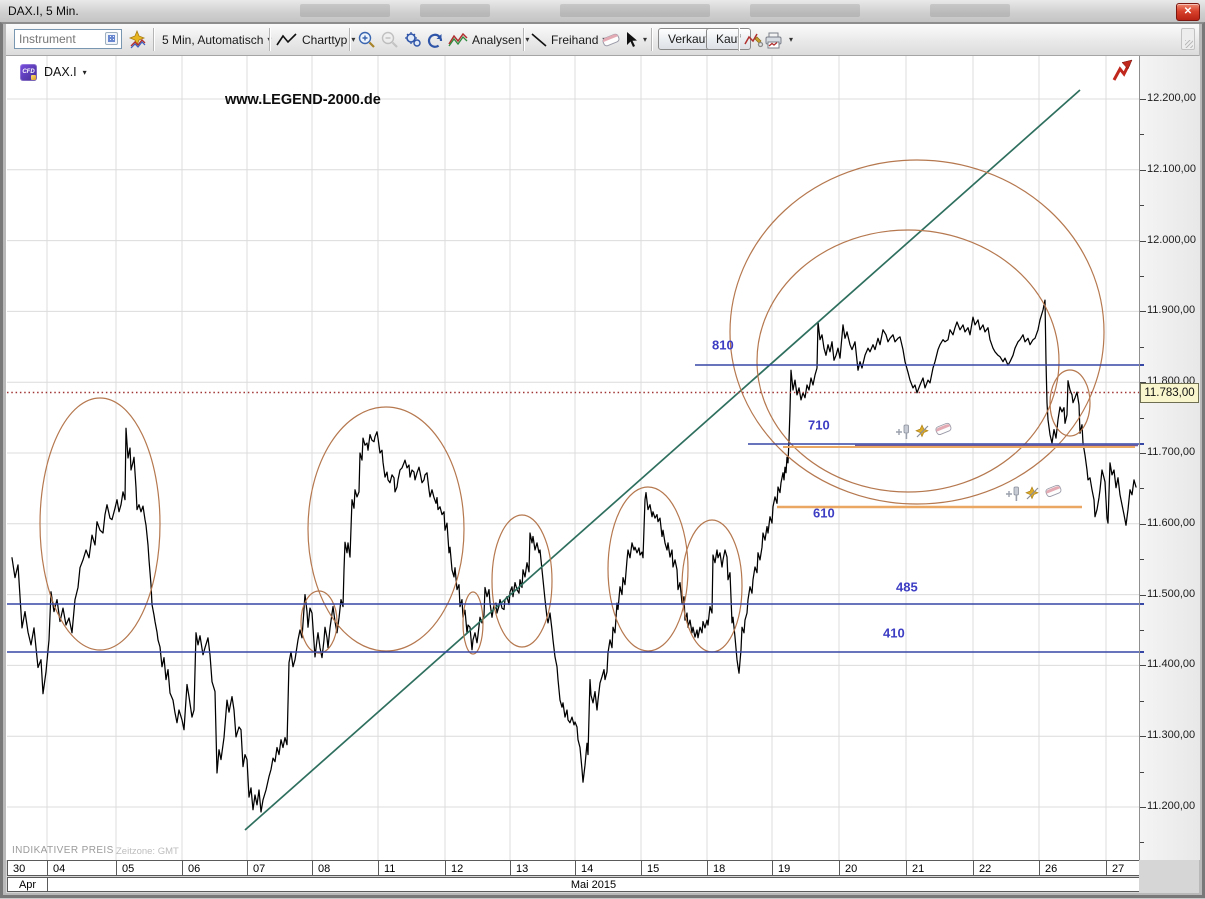  What do you see at coordinates (1123, 868) in the screenshot?
I see `date-cell: 27` at bounding box center [1123, 868].